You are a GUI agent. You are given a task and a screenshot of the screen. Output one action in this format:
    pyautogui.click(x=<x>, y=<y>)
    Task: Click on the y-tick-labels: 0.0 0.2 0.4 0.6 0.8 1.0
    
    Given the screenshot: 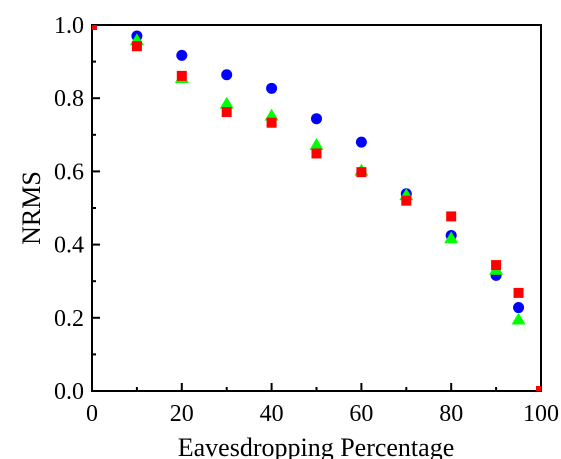 What is the action you would take?
    pyautogui.click(x=69, y=209)
    